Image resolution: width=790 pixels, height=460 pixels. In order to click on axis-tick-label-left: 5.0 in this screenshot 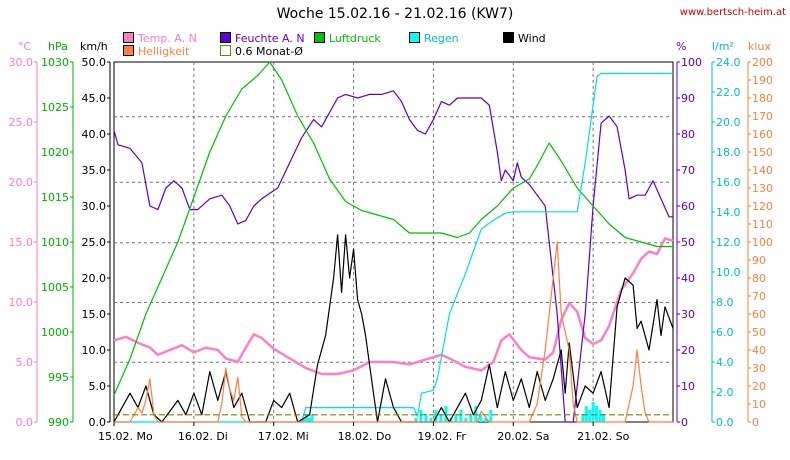, I will do `click(98, 386)`.